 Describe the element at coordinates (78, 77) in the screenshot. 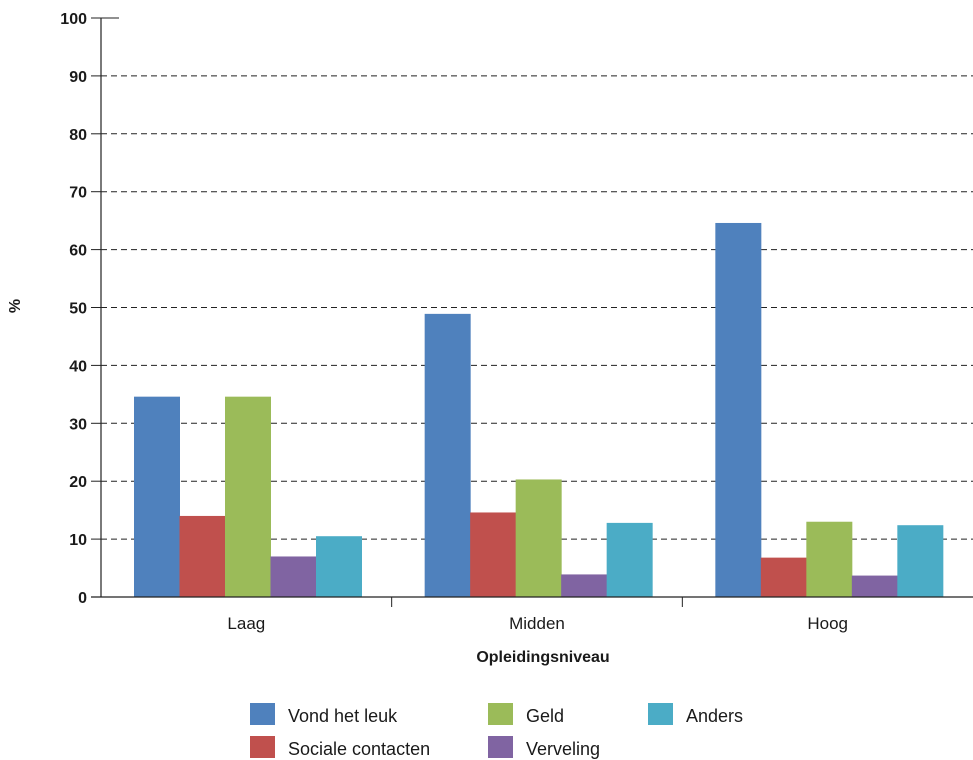

I see `y-tick-label: 90` at that location.